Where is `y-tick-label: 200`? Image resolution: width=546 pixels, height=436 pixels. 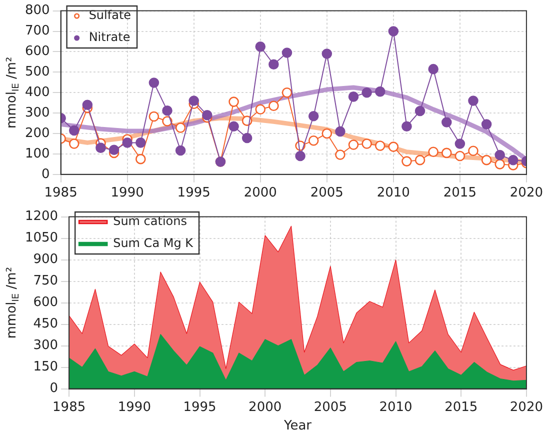
y-tick-label: 200 is located at coordinates (37, 133).